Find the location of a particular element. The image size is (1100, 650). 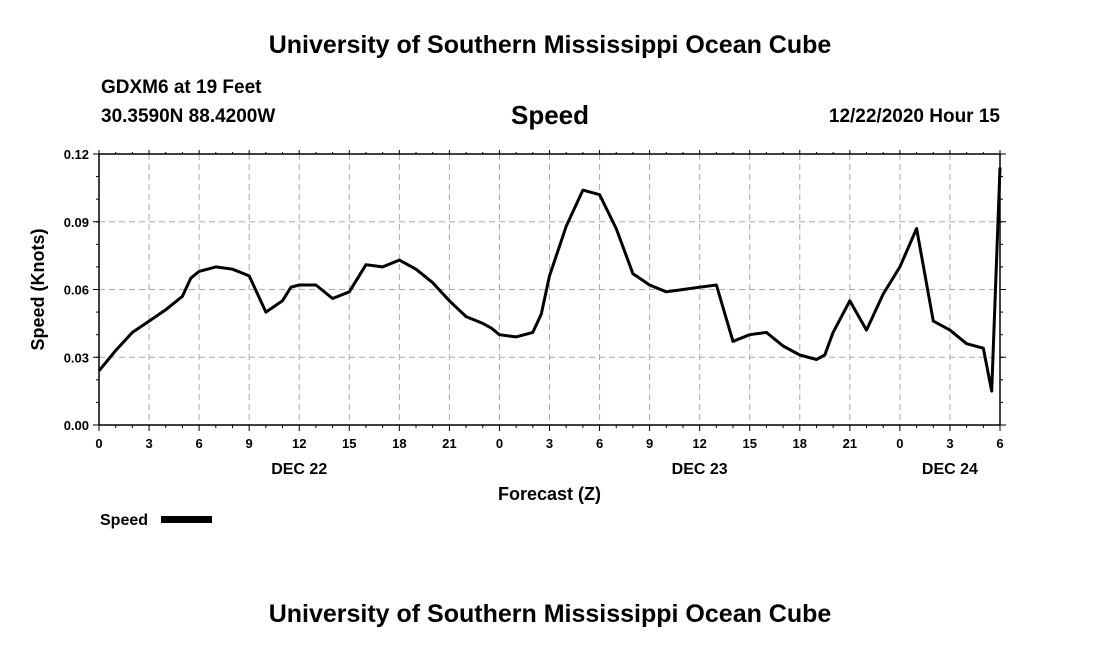

date-label: DEC 22 is located at coordinates (299, 469).